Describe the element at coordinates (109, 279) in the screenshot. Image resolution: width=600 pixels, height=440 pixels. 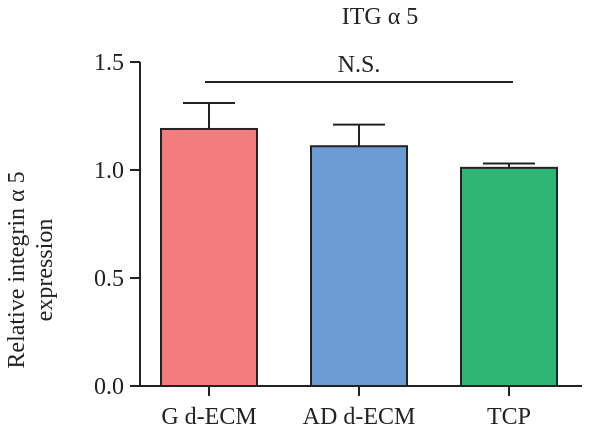
I see `y-tick-label: 0.5` at that location.